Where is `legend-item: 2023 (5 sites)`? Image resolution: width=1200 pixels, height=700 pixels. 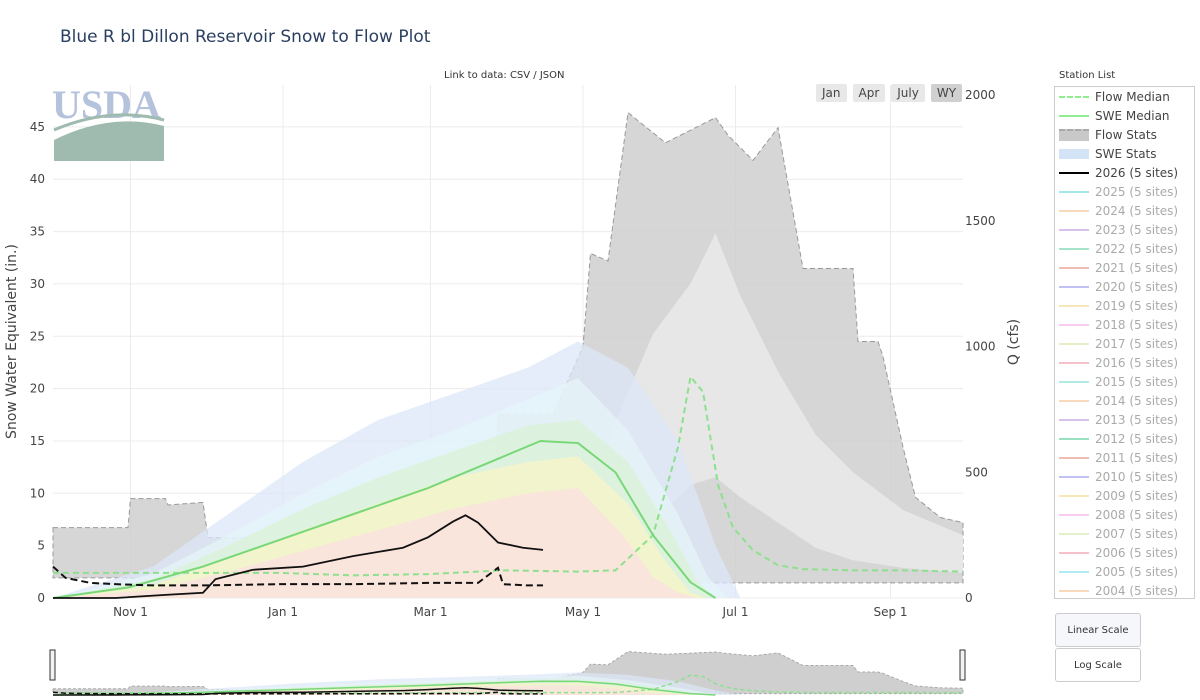 legend-item: 2023 (5 sites) is located at coordinates (1124, 229).